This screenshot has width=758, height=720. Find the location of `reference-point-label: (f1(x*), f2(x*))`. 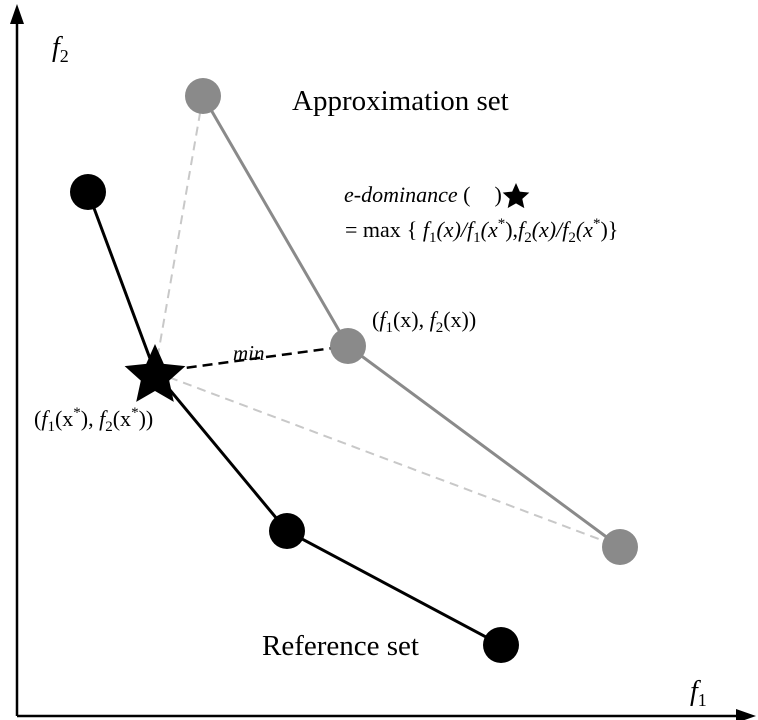

reference-point-label: (f1(x*), f2(x*)) is located at coordinates (93, 420).